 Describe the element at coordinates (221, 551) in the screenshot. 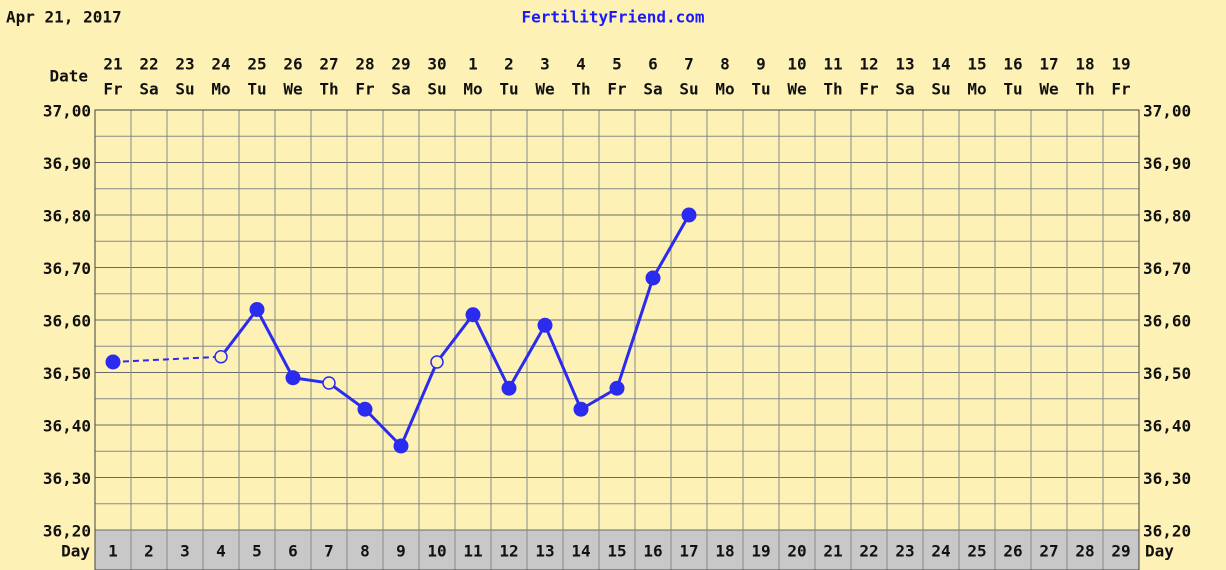

I see `day-label: 4` at that location.